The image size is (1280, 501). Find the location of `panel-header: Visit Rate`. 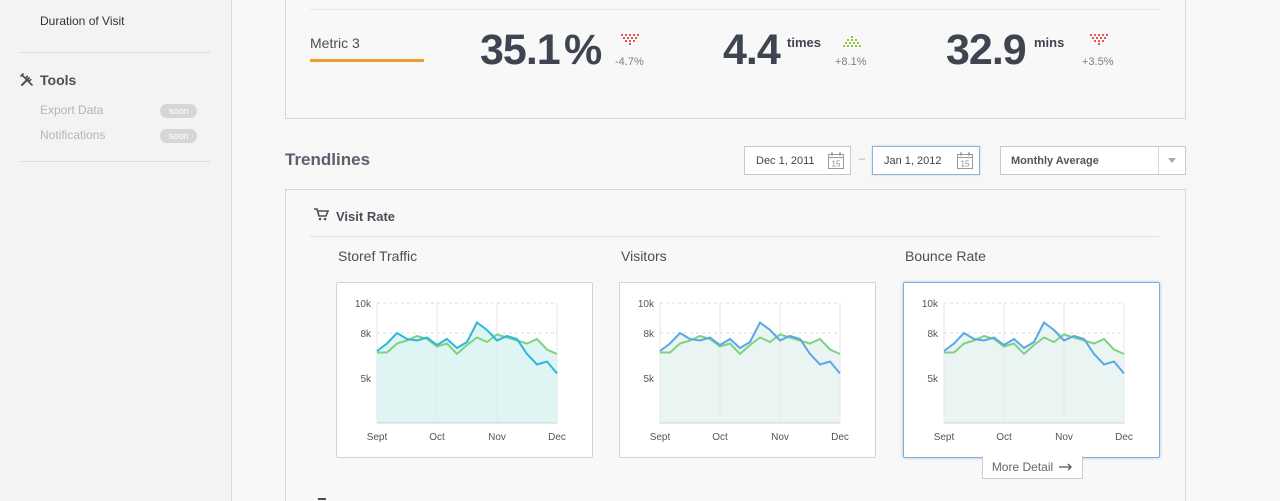

panel-header: Visit Rate is located at coordinates (354, 216).